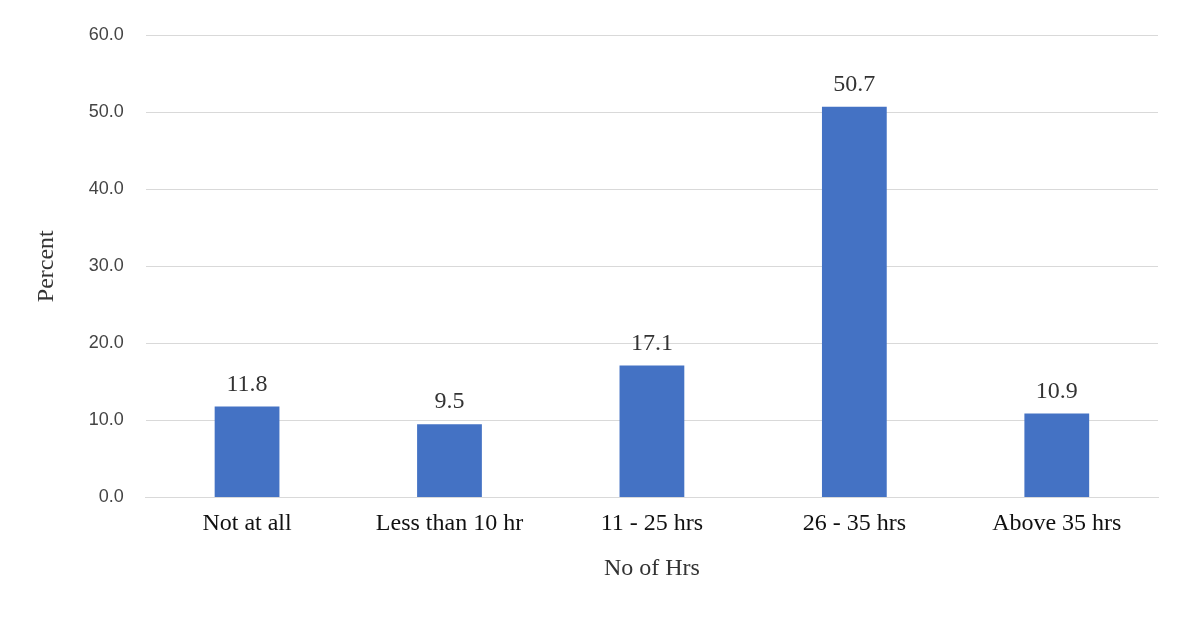  Describe the element at coordinates (1057, 522) in the screenshot. I see `x-tick-label: Above 35 hrs` at that location.